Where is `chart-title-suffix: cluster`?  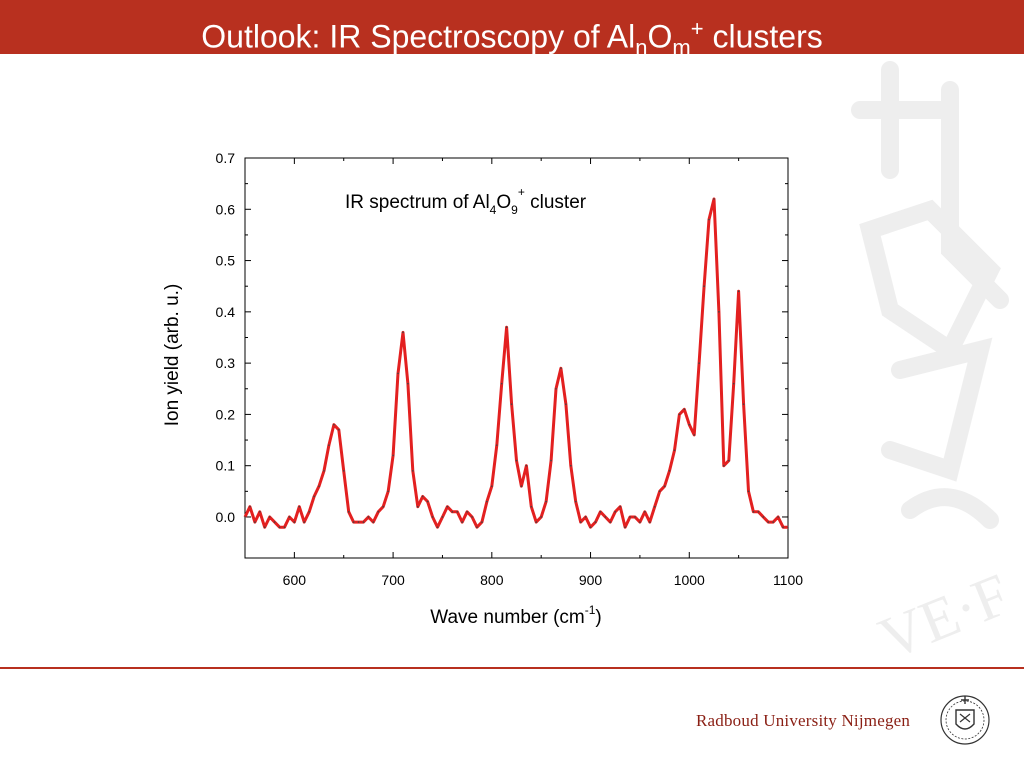
chart-title-suffix: cluster is located at coordinates (556, 202).